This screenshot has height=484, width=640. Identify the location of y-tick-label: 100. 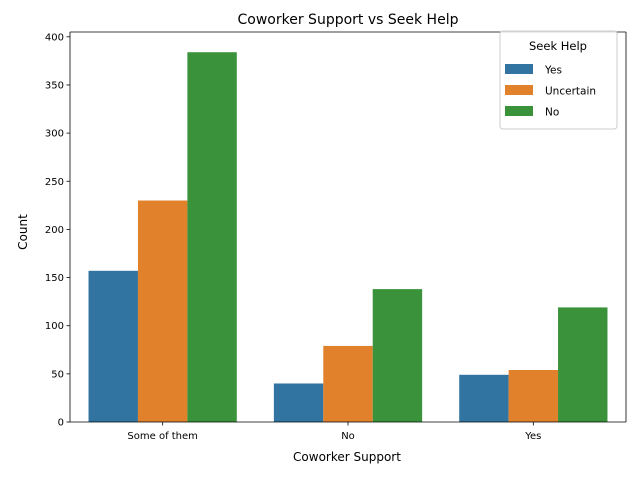
(54, 326).